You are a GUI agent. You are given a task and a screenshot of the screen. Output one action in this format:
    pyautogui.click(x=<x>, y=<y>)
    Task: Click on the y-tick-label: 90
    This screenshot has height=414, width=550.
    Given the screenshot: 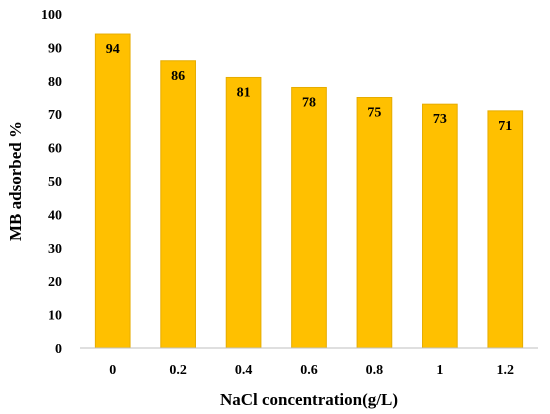 What is the action you would take?
    pyautogui.click(x=55, y=48)
    